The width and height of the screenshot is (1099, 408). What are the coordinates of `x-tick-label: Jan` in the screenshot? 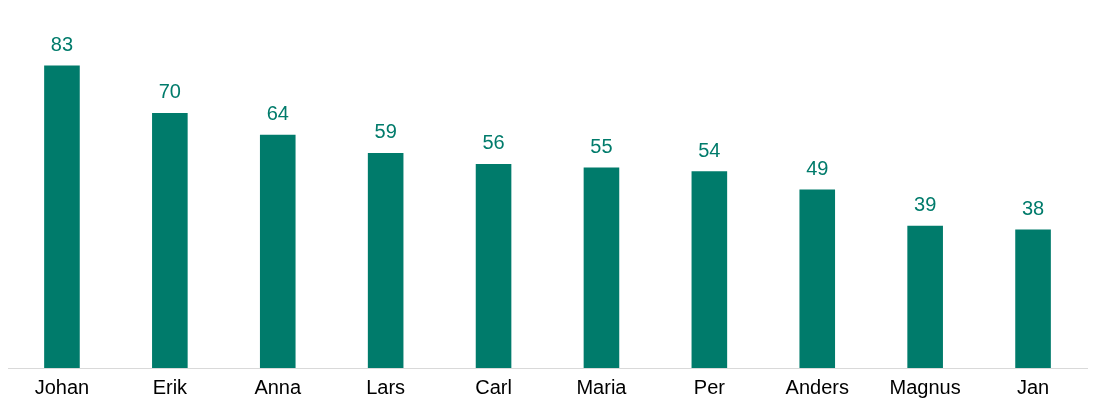 It's located at (1033, 386).